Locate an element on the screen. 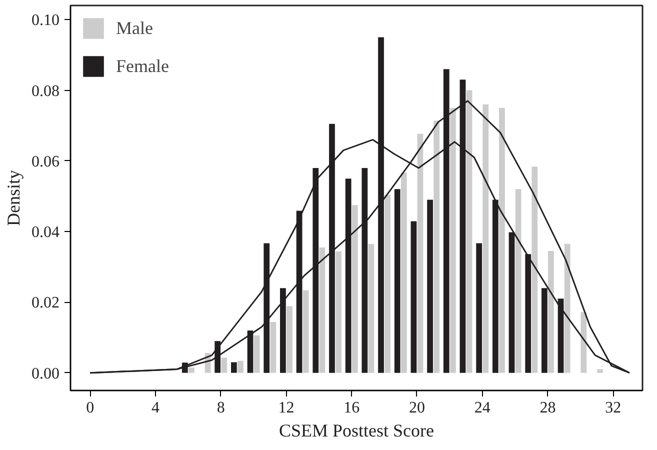  y-tick-label: 0.06 is located at coordinates (46, 161).